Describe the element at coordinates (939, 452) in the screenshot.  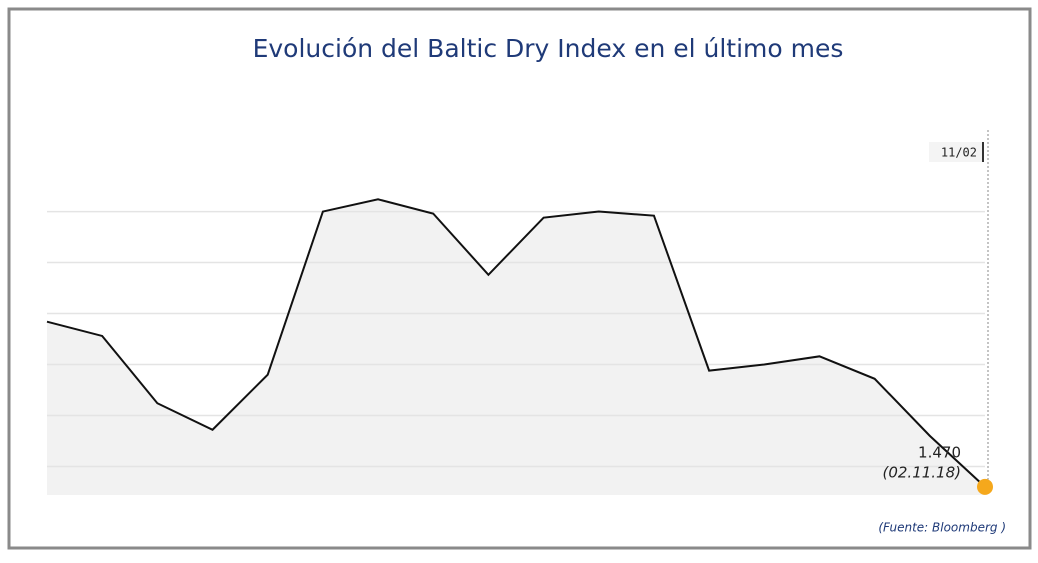
I see `value-label: 1.470` at that location.